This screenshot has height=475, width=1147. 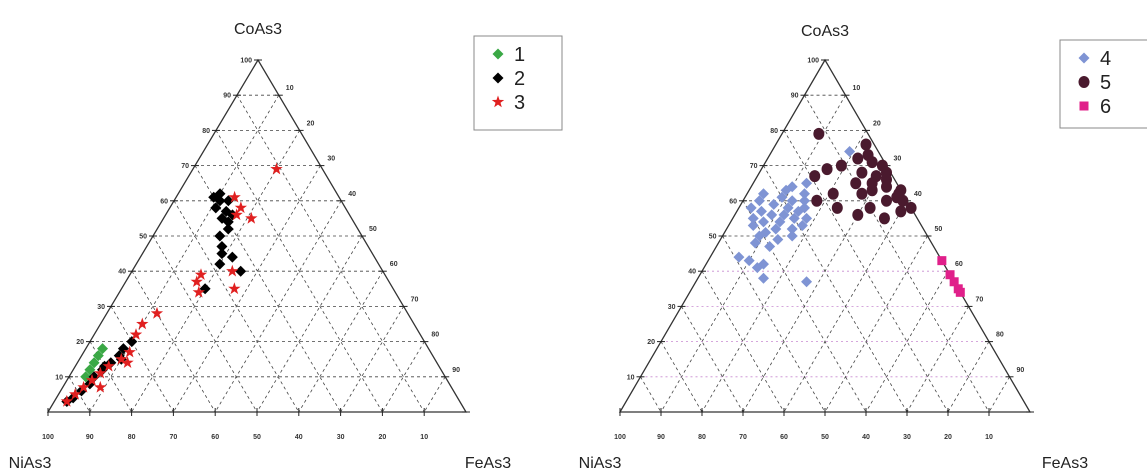 I want to click on tick-label-left: 10, so click(x=631, y=377).